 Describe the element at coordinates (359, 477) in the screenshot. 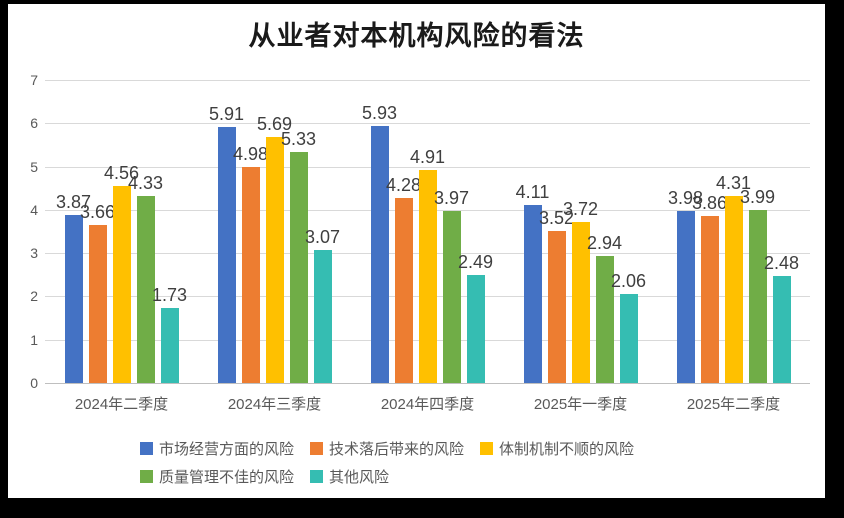

I see `legend-label: 其他风险` at that location.